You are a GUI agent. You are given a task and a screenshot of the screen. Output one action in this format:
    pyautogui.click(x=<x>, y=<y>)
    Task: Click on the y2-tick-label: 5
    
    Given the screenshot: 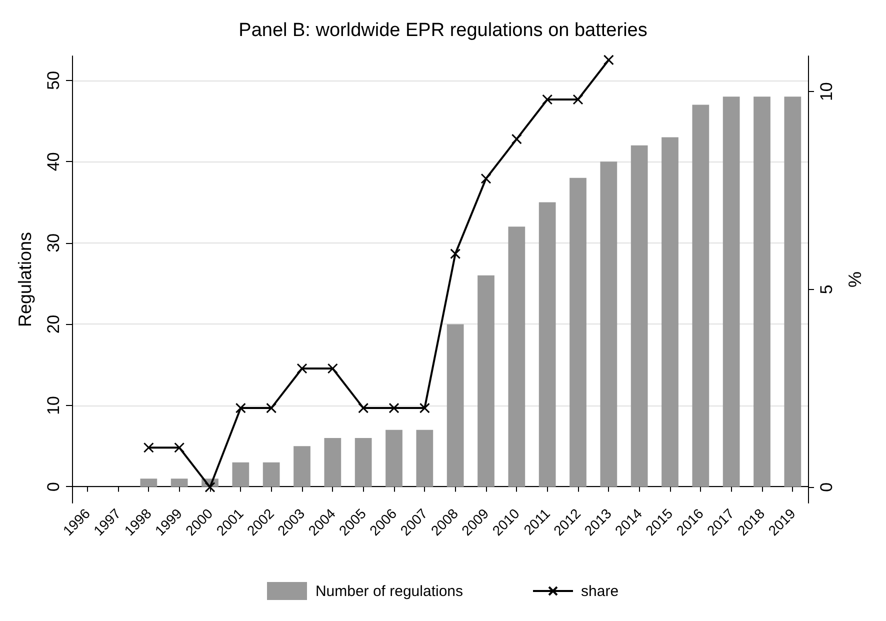 What is the action you would take?
    pyautogui.click(x=826, y=289)
    